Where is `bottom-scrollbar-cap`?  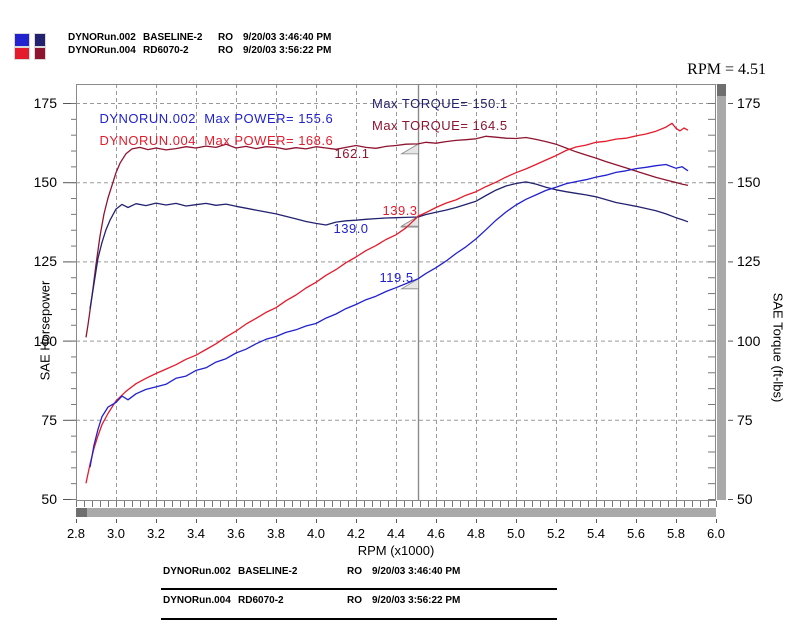
bottom-scrollbar-cap is located at coordinates (81, 512).